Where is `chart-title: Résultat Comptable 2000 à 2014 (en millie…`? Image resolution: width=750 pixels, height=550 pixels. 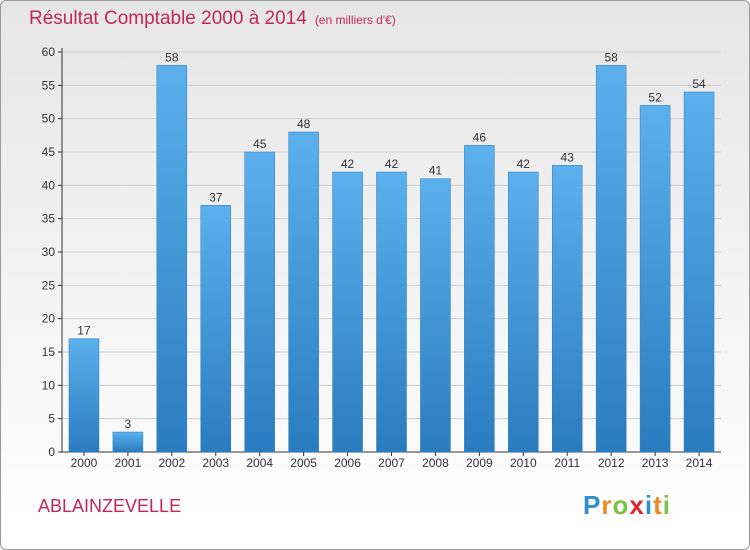
chart-title: Résultat Comptable 2000 à 2014 (en millie… is located at coordinates (212, 19).